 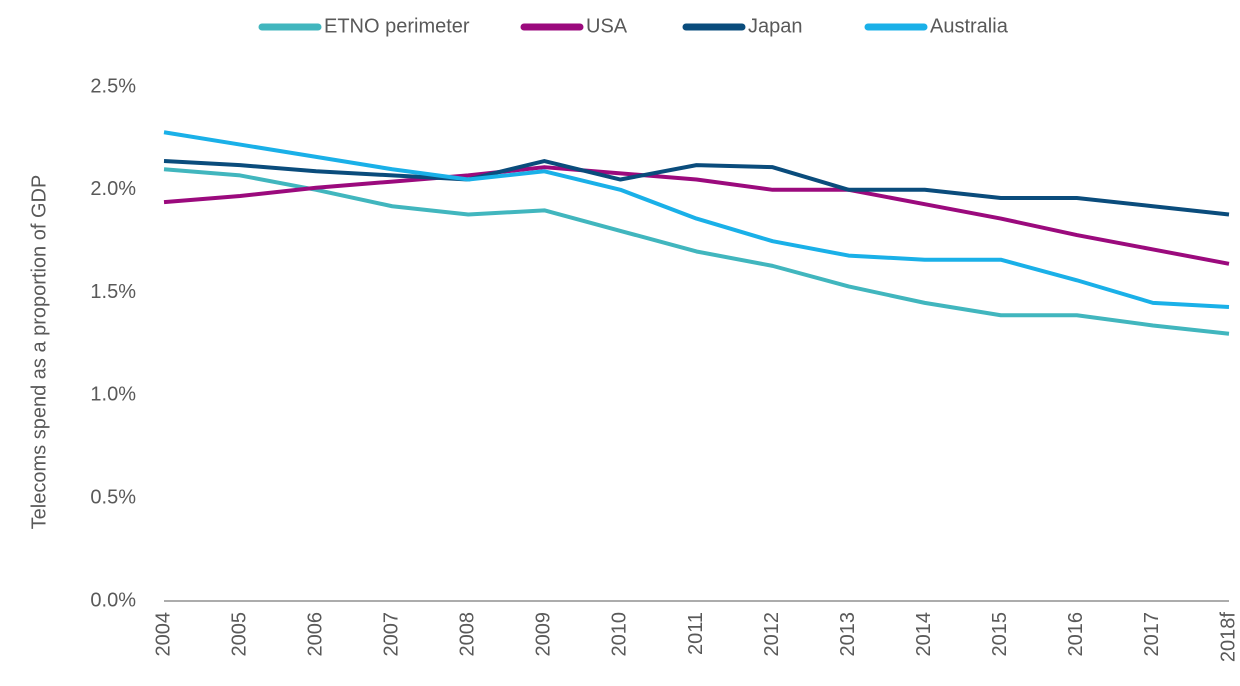 What do you see at coordinates (775, 26) in the screenshot?
I see `legend-label: Japan` at bounding box center [775, 26].